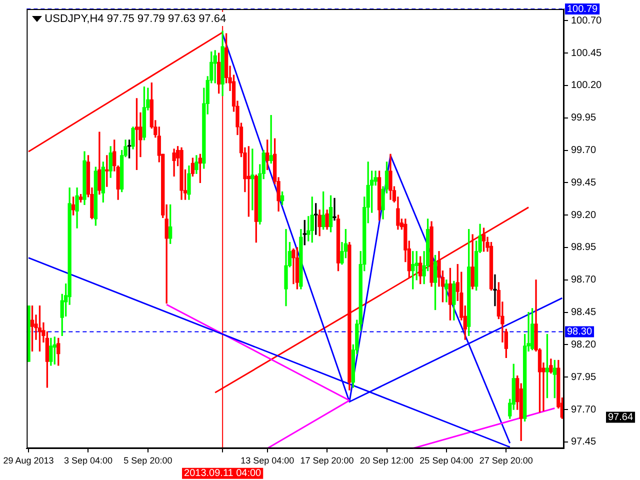 The image size is (640, 480). What do you see at coordinates (583, 215) in the screenshot?
I see `y-tick-label: 99.20` at bounding box center [583, 215].